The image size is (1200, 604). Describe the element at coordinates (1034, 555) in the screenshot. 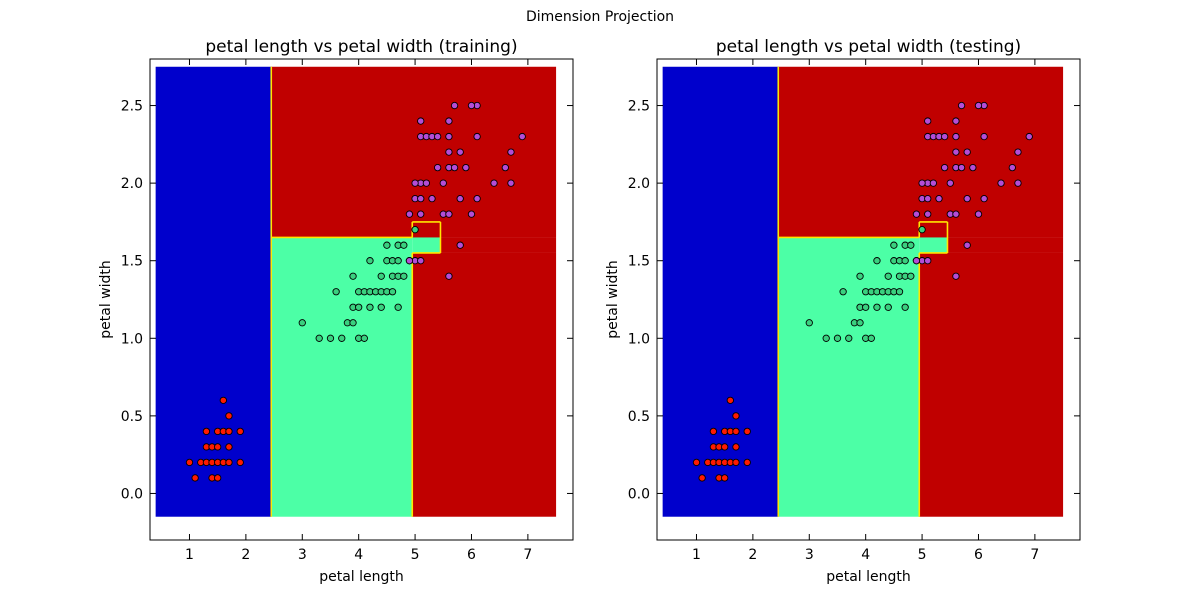

I see `x-tick-label: 7` at that location.